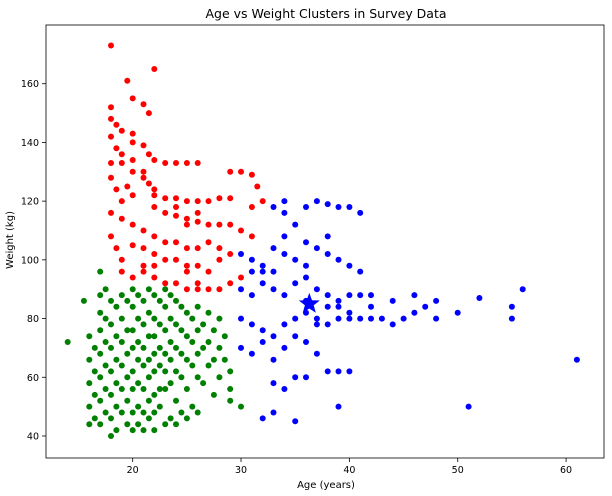 This screenshot has height=496, width=612. Describe the element at coordinates (33, 378) in the screenshot. I see `y-tick-label: 60` at that location.